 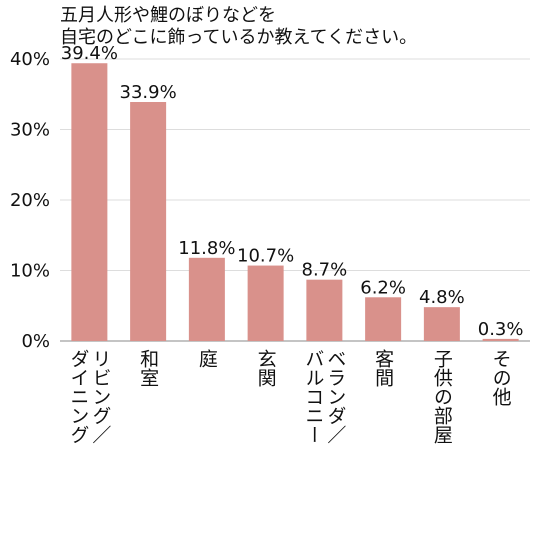 What do you see at coordinates (89, 396) in the screenshot?
I see `x-category-label: リビング／ダイニング` at bounding box center [89, 396].